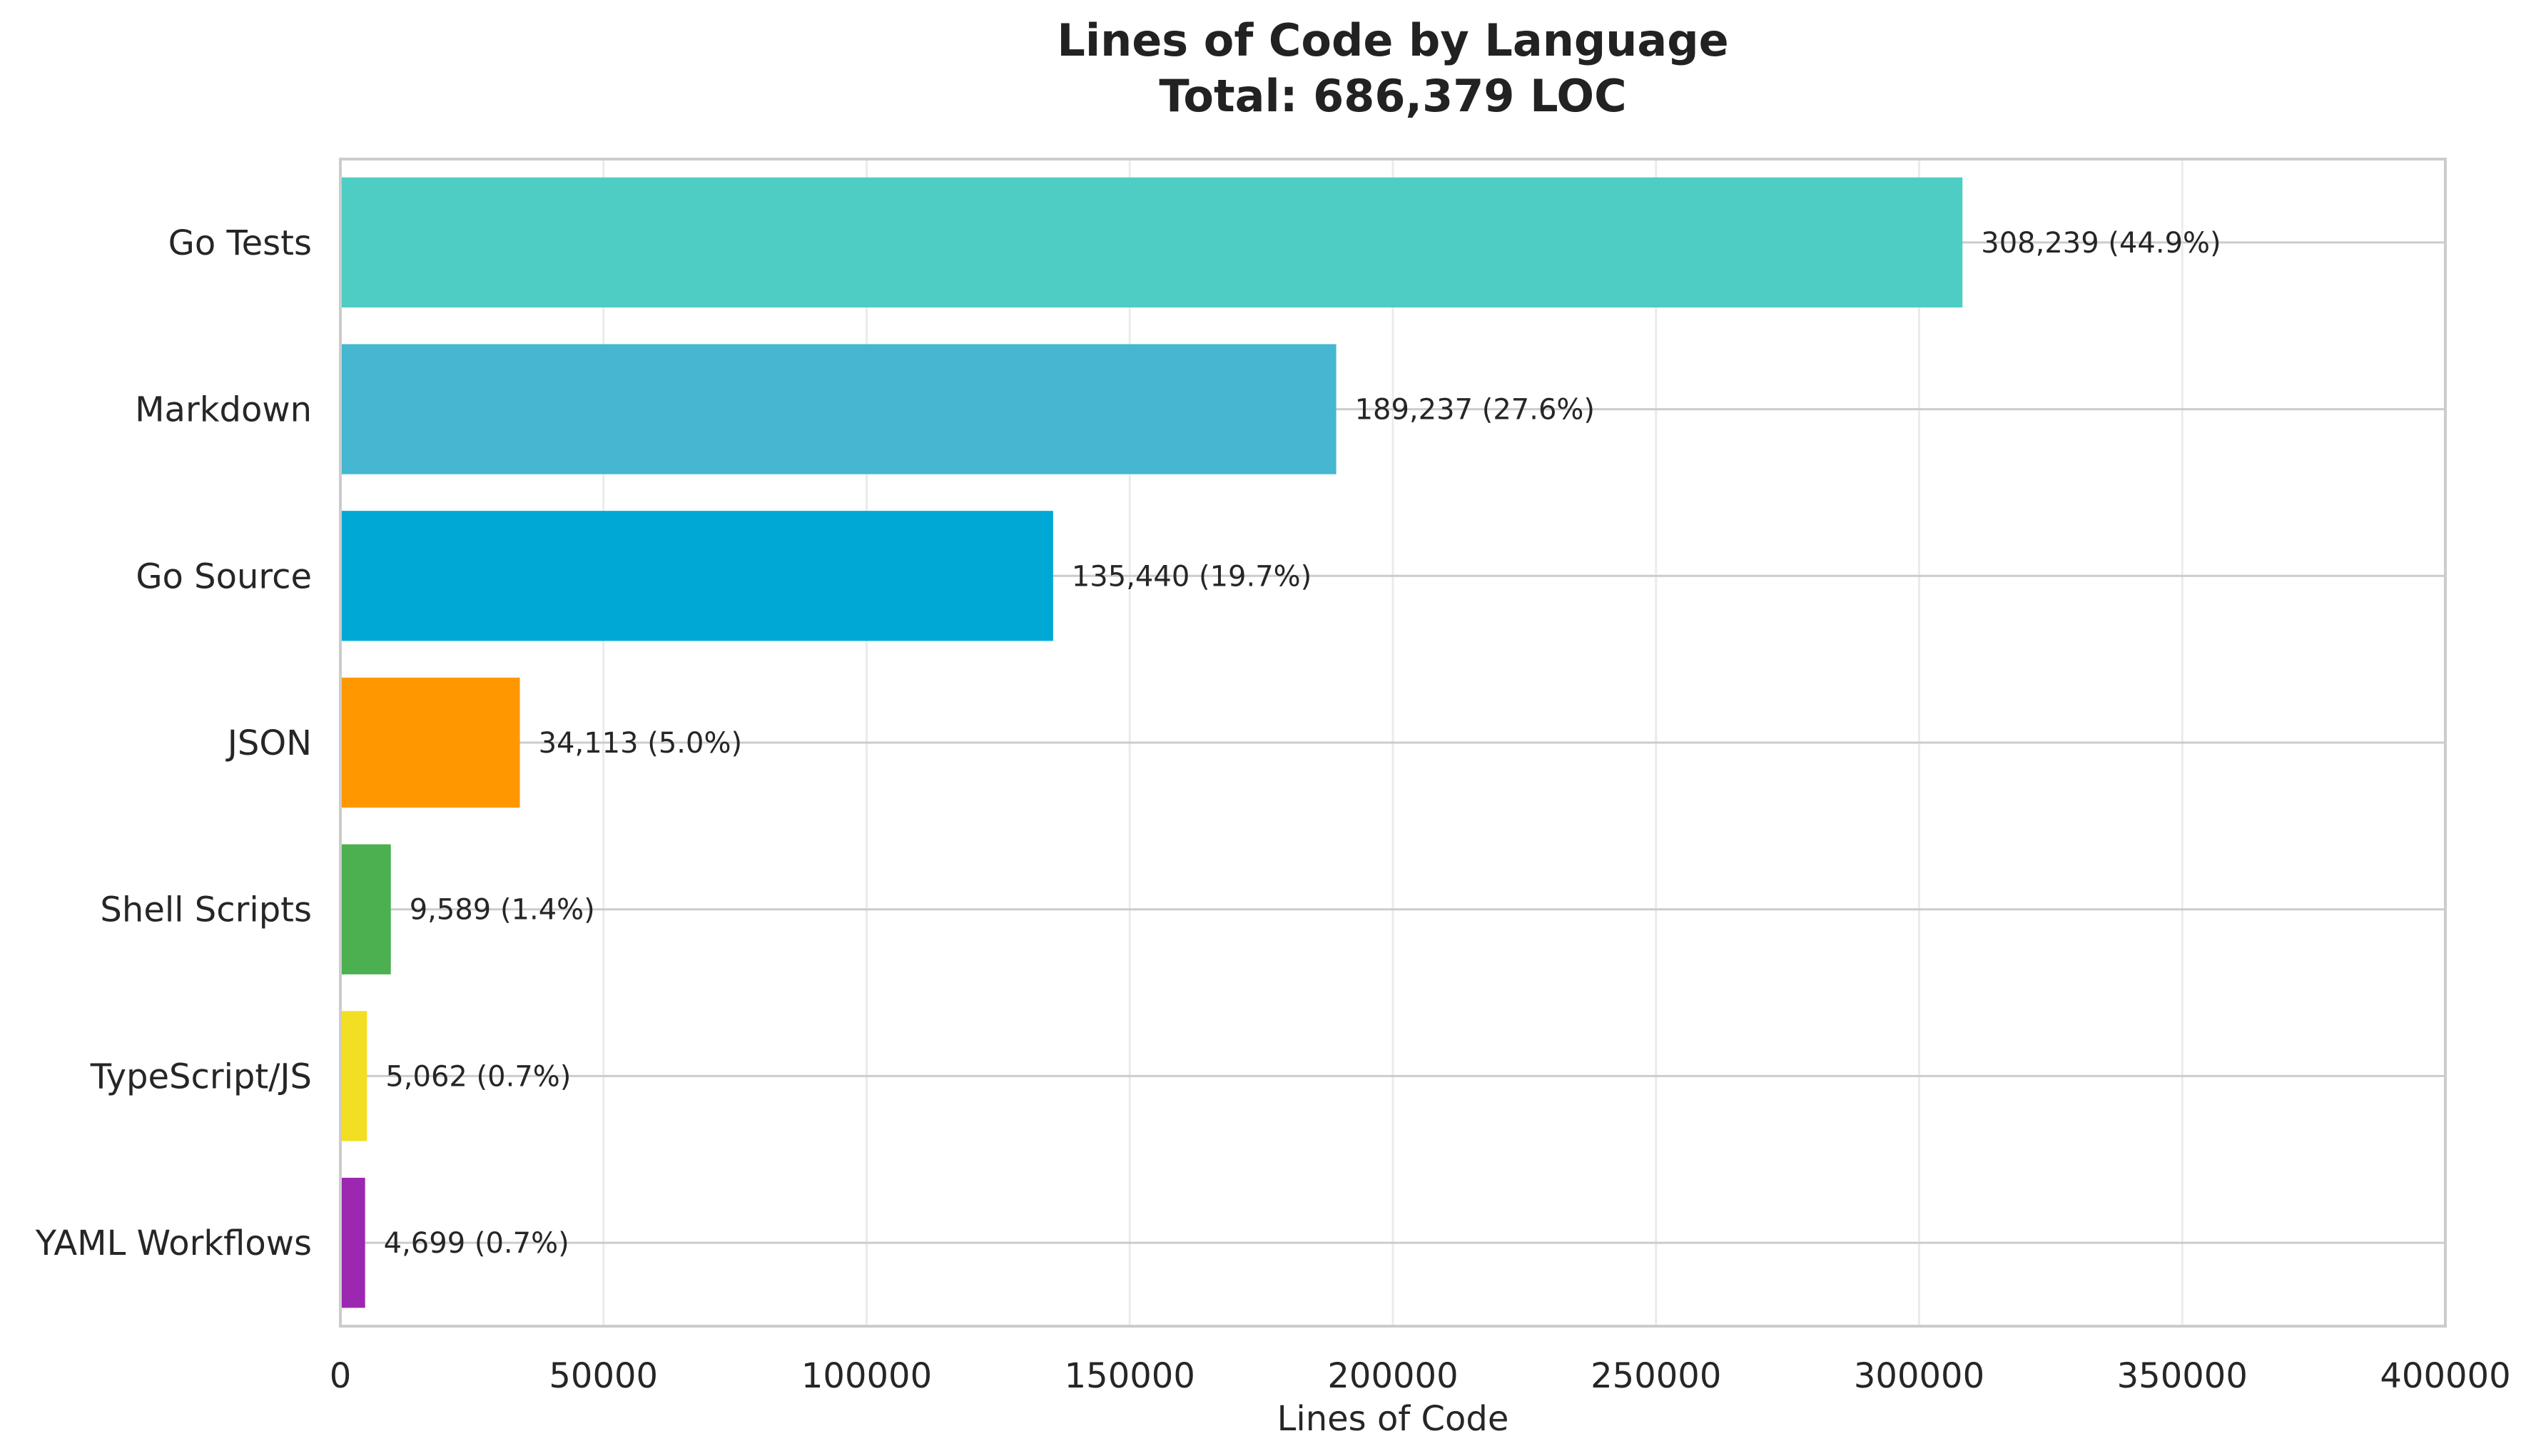  What do you see at coordinates (430, 742) in the screenshot?
I see `bar-json` at bounding box center [430, 742].